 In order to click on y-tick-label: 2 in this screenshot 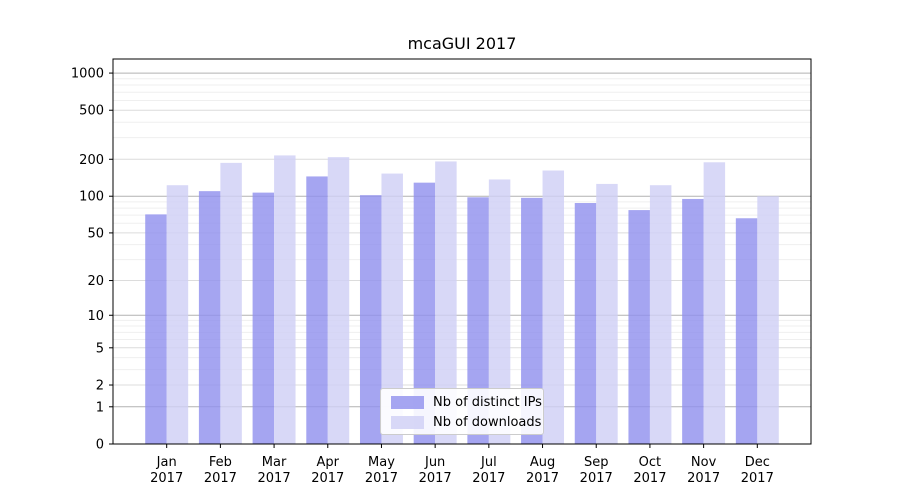, I will do `click(100, 386)`.